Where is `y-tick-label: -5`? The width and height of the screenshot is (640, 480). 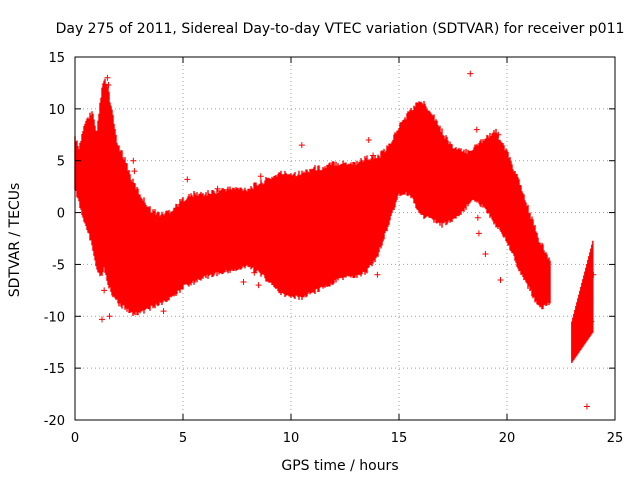 y-tick-label: -5 is located at coordinates (58, 265).